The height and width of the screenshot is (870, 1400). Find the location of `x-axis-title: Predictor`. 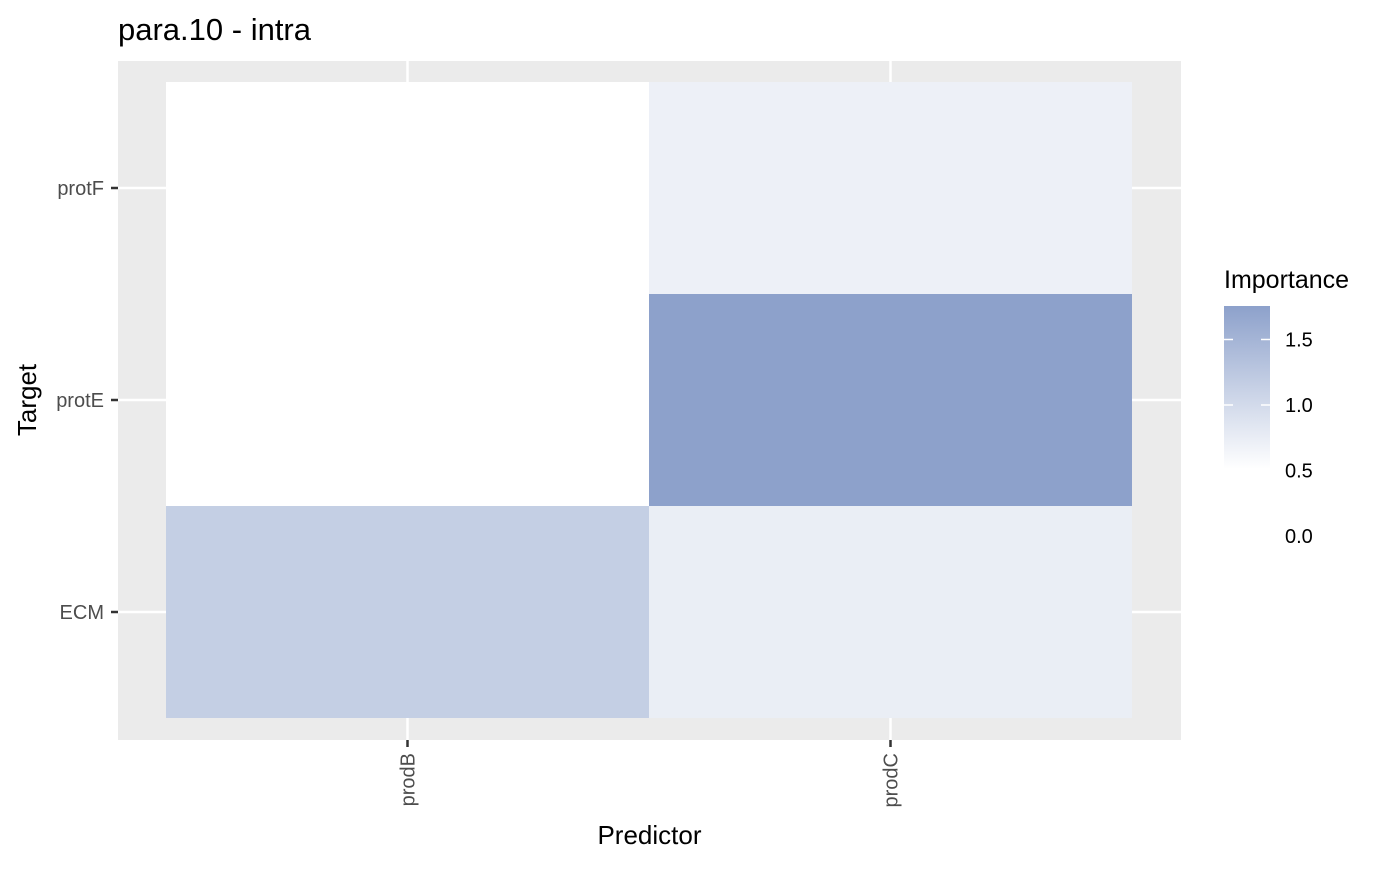

x-axis-title: Predictor is located at coordinates (649, 835).